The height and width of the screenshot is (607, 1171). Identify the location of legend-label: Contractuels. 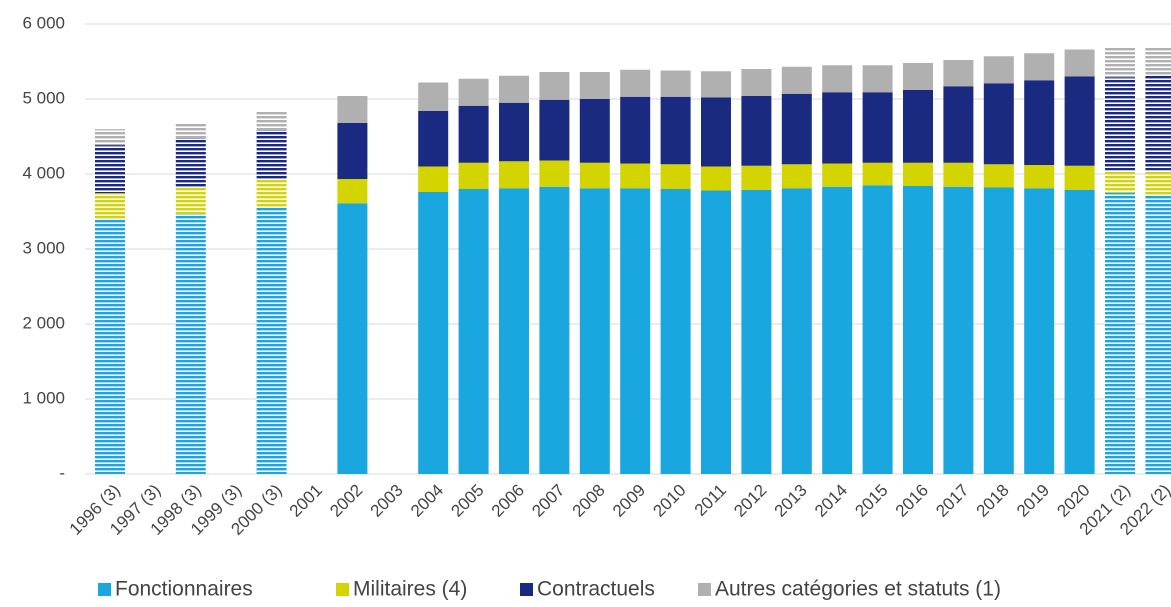
(596, 589).